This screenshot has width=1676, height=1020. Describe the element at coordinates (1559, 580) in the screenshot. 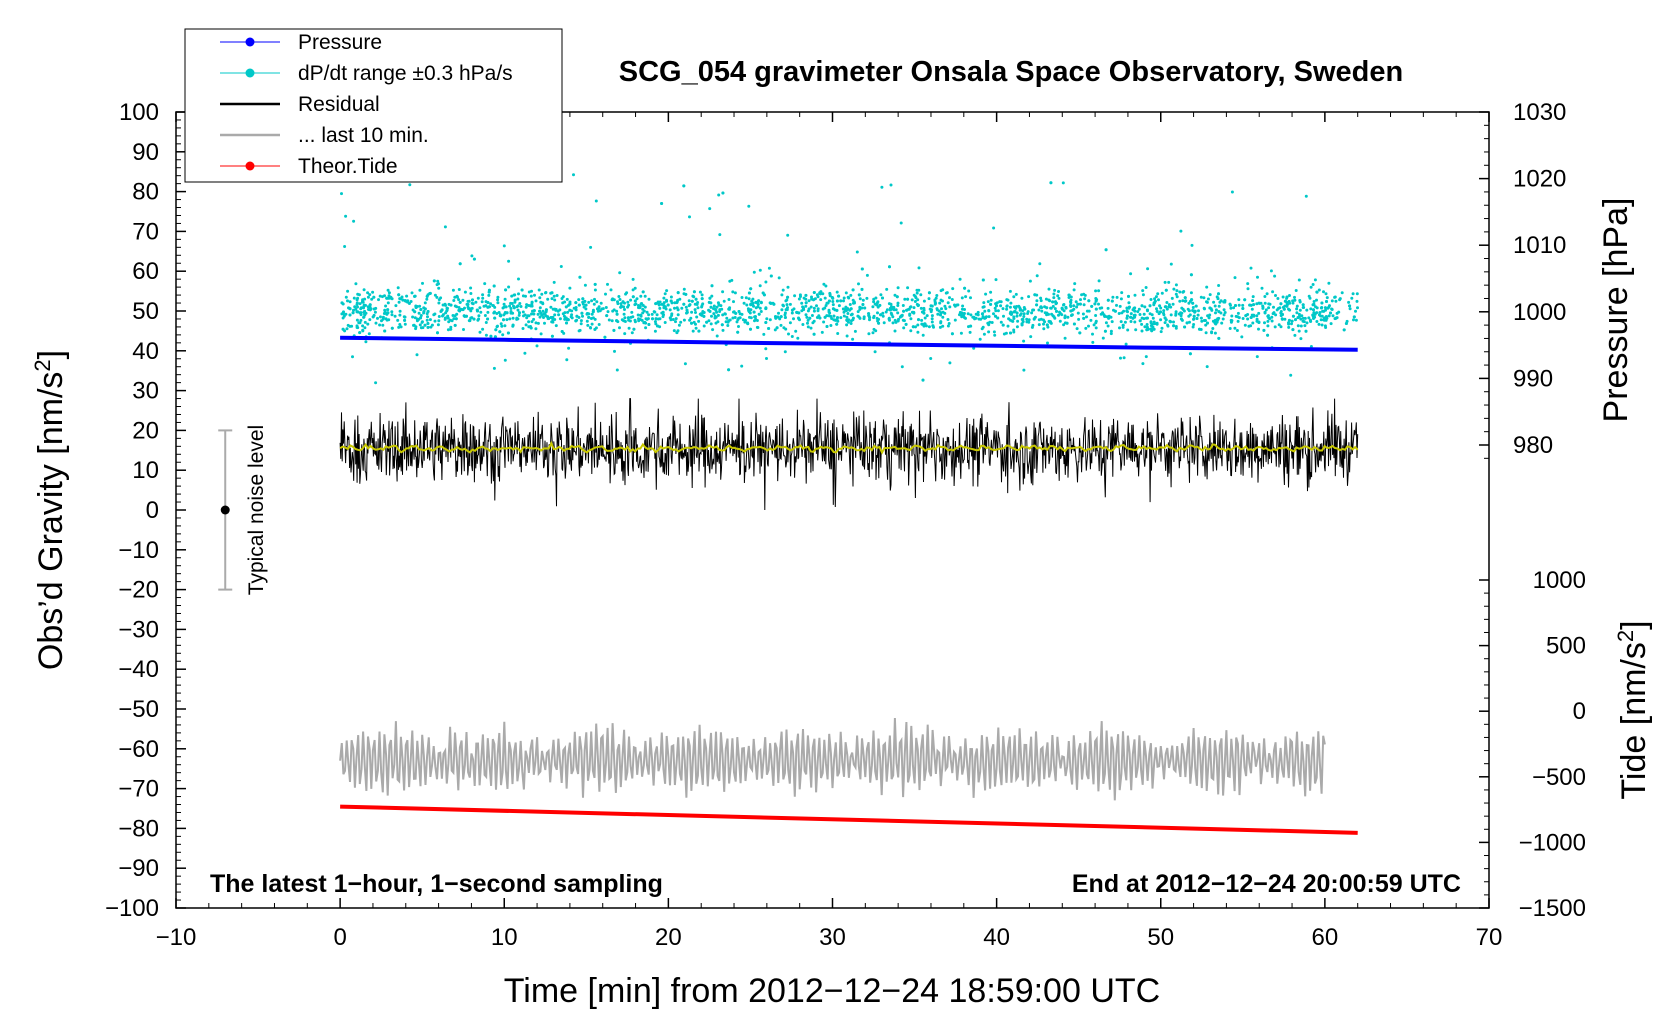

I see `y-tide-tick-label: 1000` at that location.